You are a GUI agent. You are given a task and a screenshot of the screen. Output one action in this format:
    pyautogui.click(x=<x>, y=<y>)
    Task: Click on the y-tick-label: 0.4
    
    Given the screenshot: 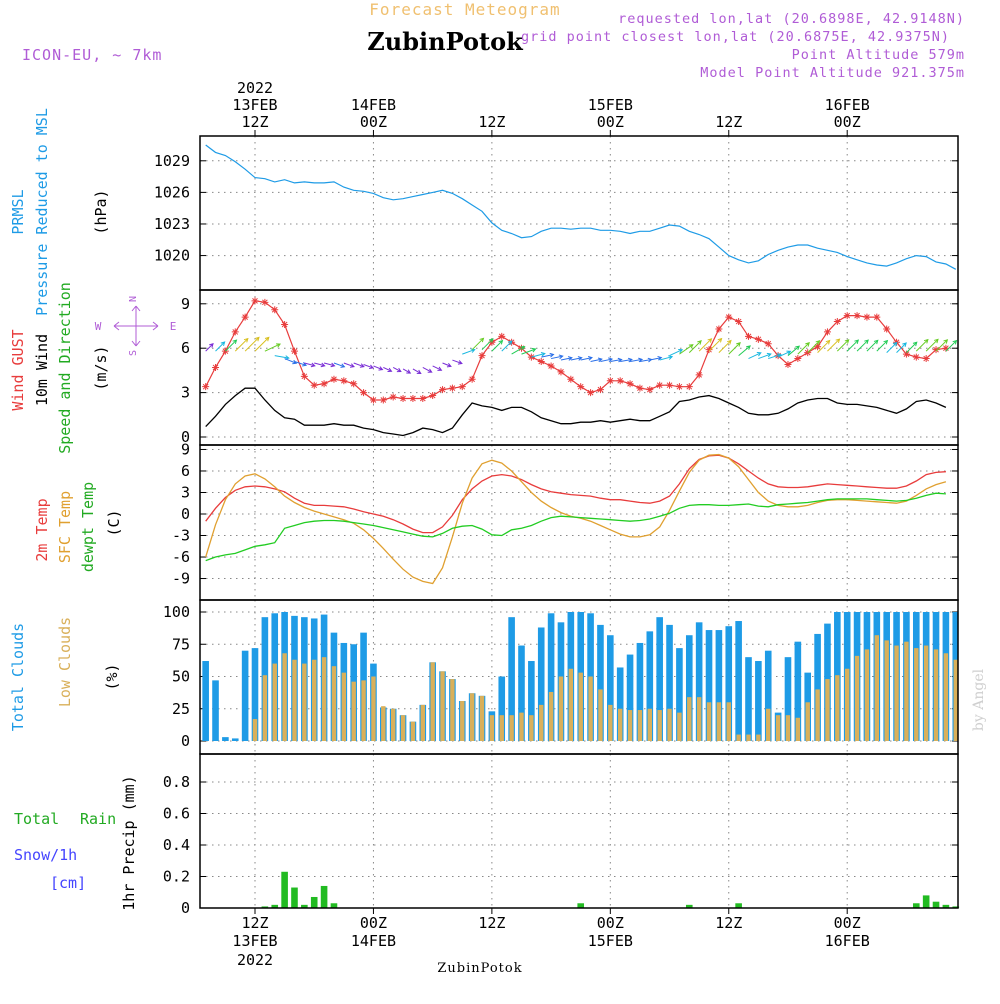 What is the action you would take?
    pyautogui.click(x=176, y=845)
    